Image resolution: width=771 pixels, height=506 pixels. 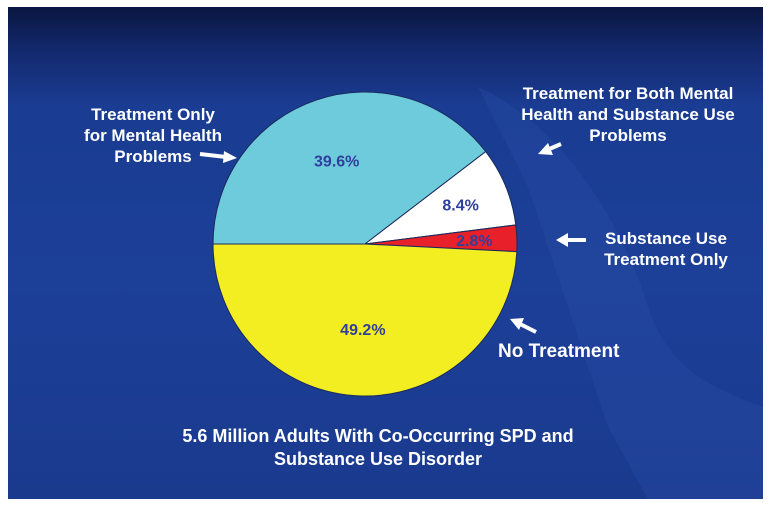 I want to click on slice-no-treatment, so click(x=365, y=320).